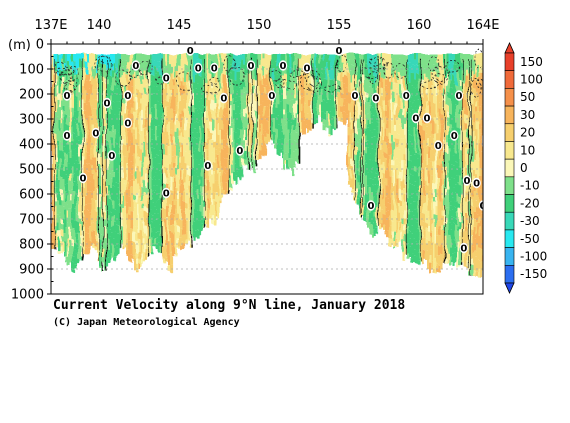 Image resolution: width=570 pixels, height=423 pixels. Describe the element at coordinates (19, 45) in the screenshot. I see `y-axis-unit-label: (m)` at that location.